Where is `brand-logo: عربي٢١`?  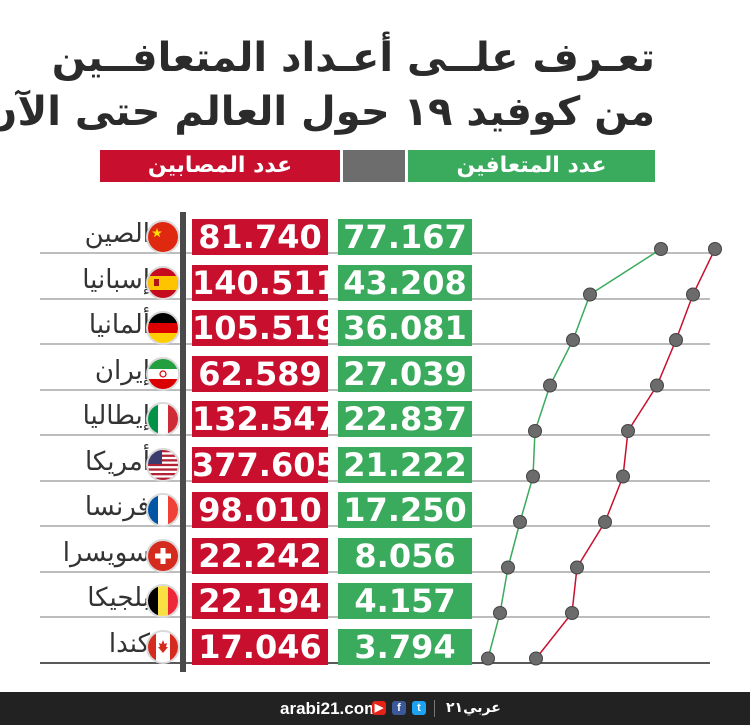
brand-logo: عربي٢١ is located at coordinates (473, 708).